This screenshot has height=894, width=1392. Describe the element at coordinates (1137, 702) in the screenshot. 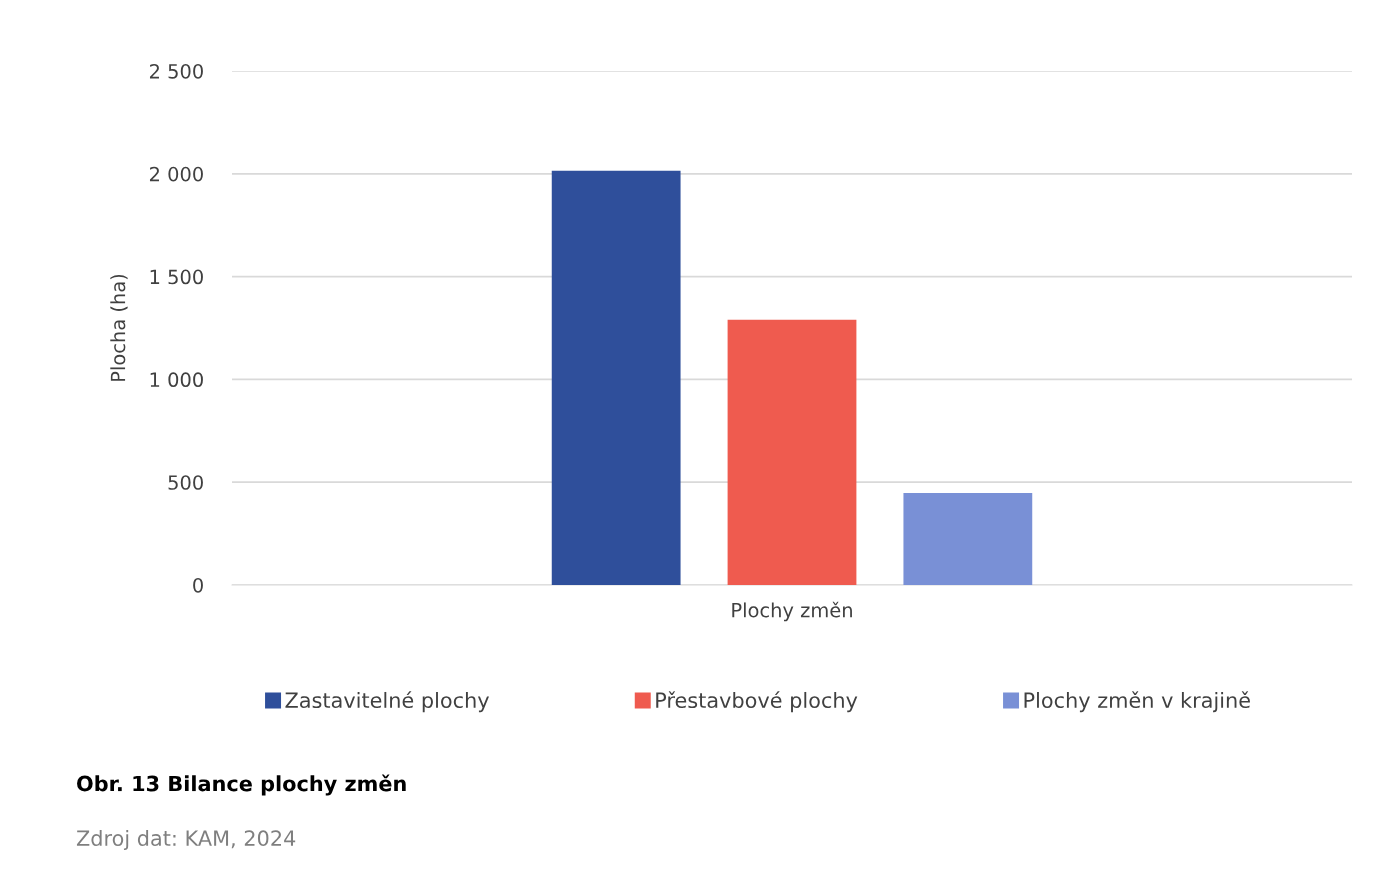

I see `legend-label: Plochy změn v krajině` at that location.